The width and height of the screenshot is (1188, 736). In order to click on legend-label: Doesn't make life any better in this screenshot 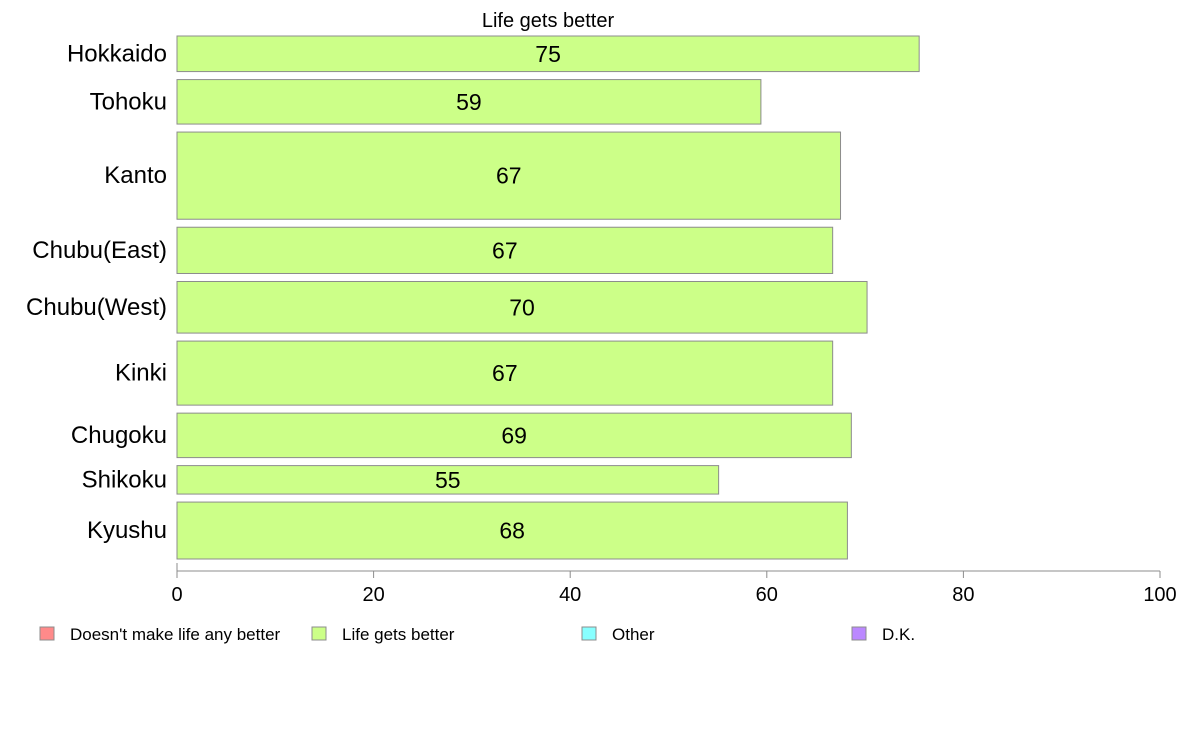, I will do `click(175, 634)`.